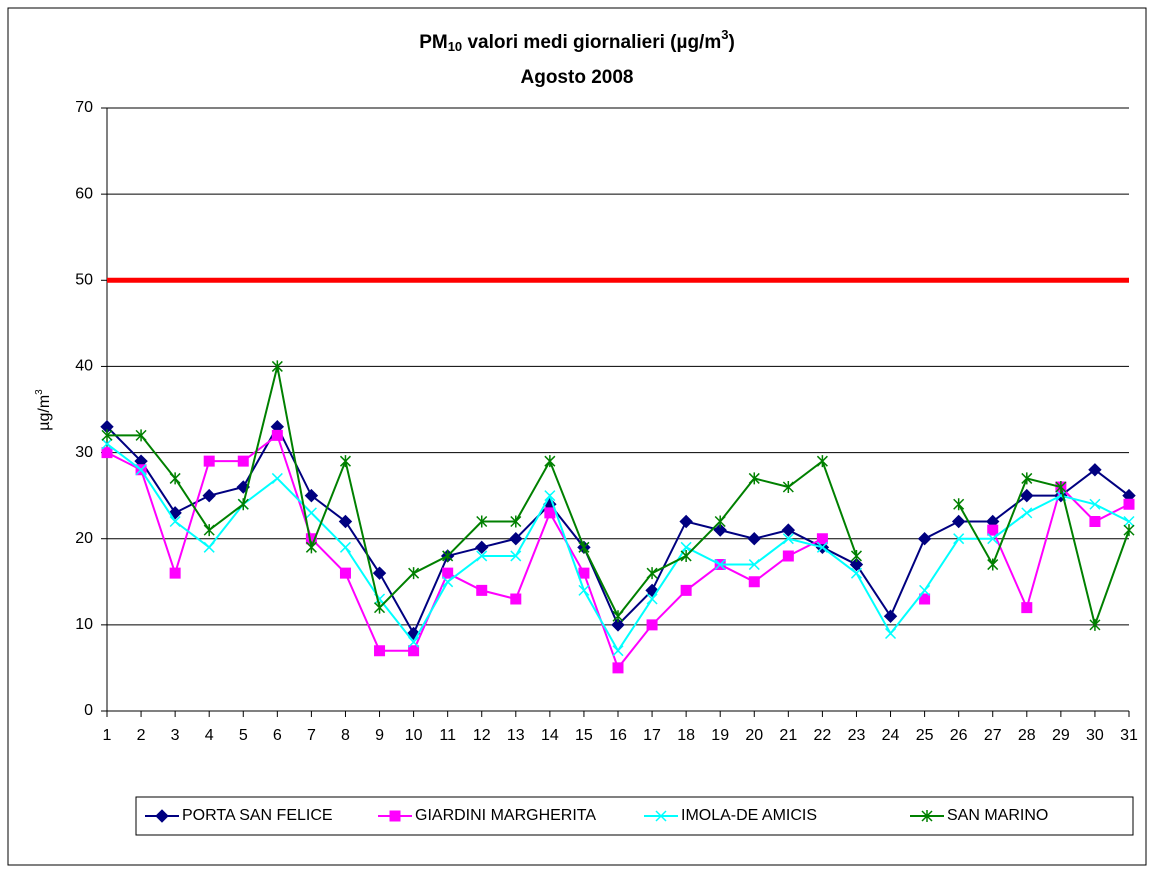 This screenshot has width=1154, height=876. Describe the element at coordinates (724, 34) in the screenshot. I see `title-sup: 3` at that location.